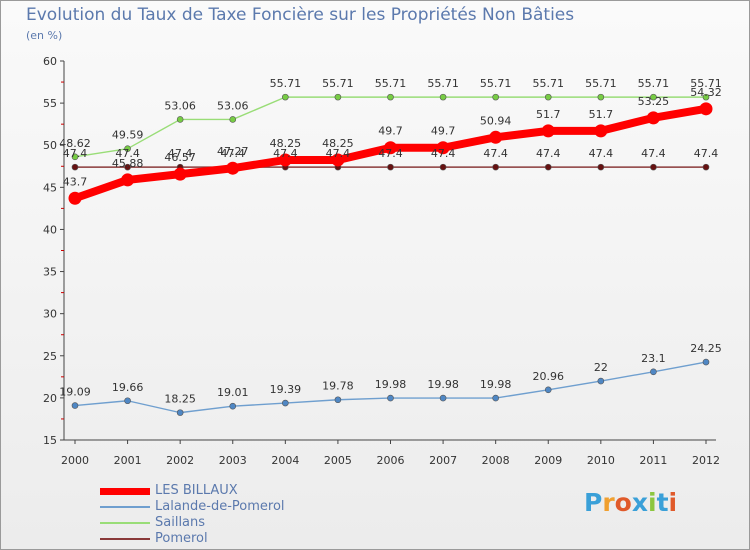 The width and height of the screenshot is (750, 550). Describe the element at coordinates (230, 539) in the screenshot. I see `legend-item-pomerol: Pomerol` at that location.